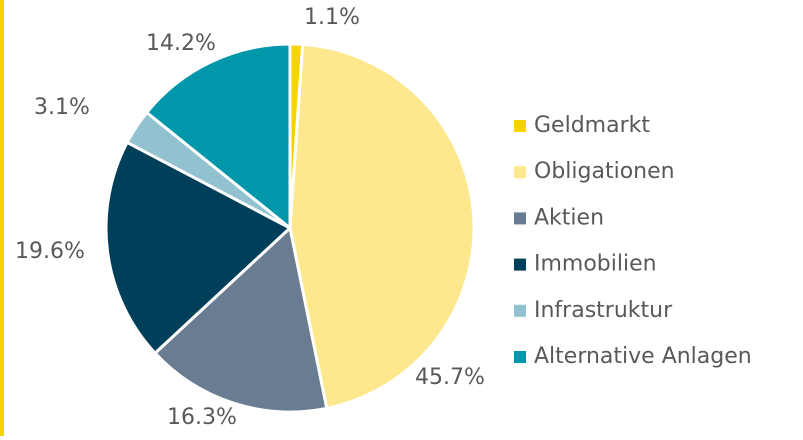 This screenshot has height=440, width=803. I want to click on legend-label: Obligationen, so click(604, 171).